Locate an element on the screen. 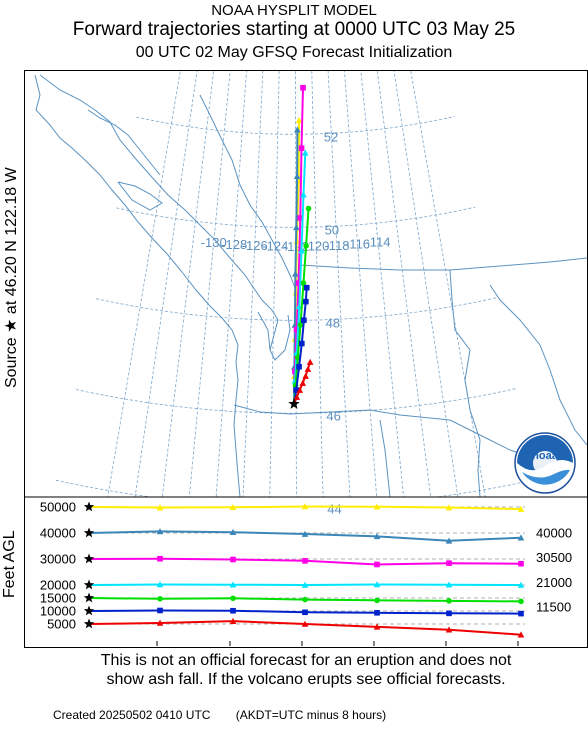 The image size is (588, 730). height-tick-label: 20000 is located at coordinates (58, 585).